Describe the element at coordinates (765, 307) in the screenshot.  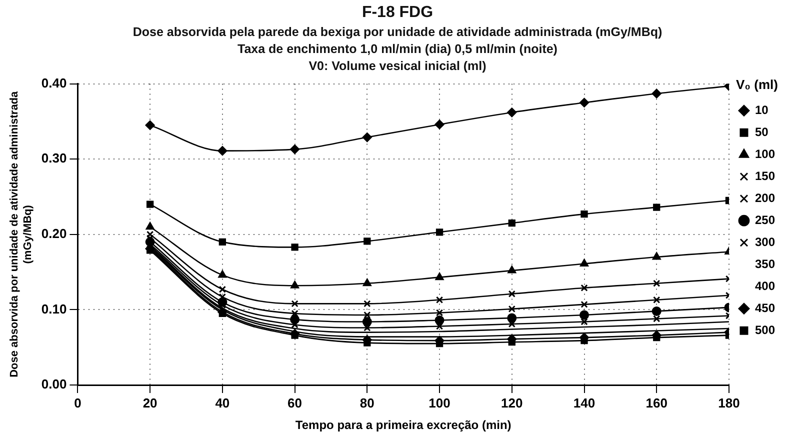
I see `legend-label: 450` at that location.